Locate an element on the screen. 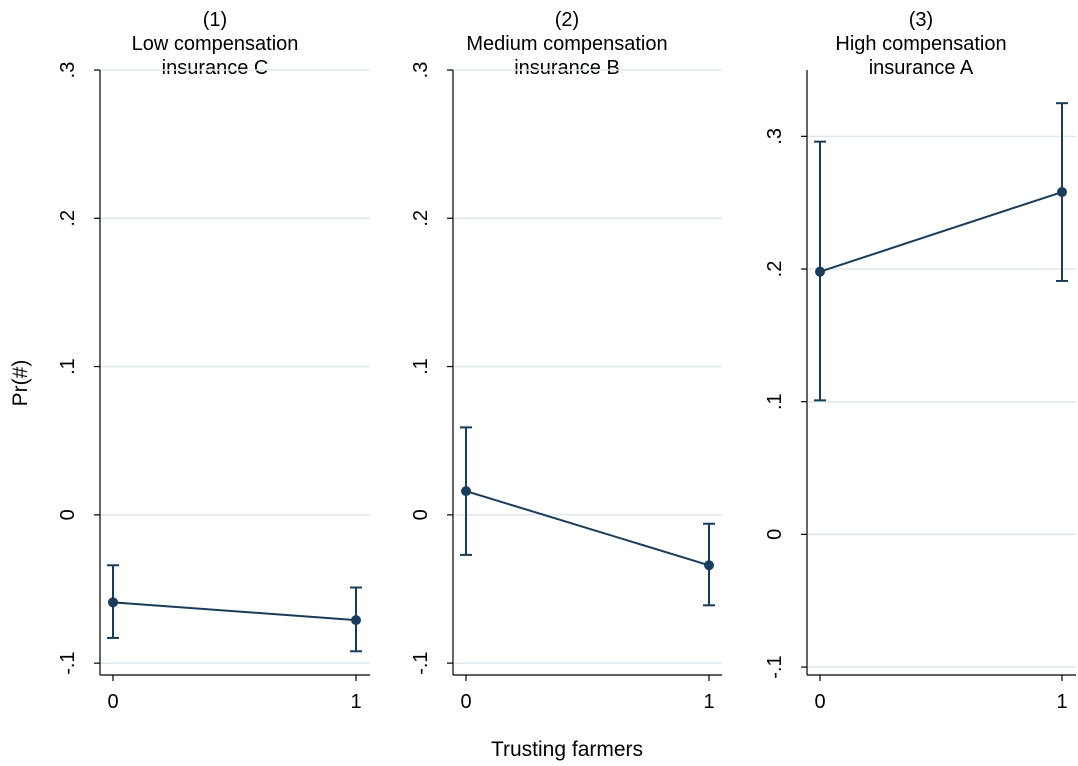  panel-title-line: Medium compensation is located at coordinates (566, 44).